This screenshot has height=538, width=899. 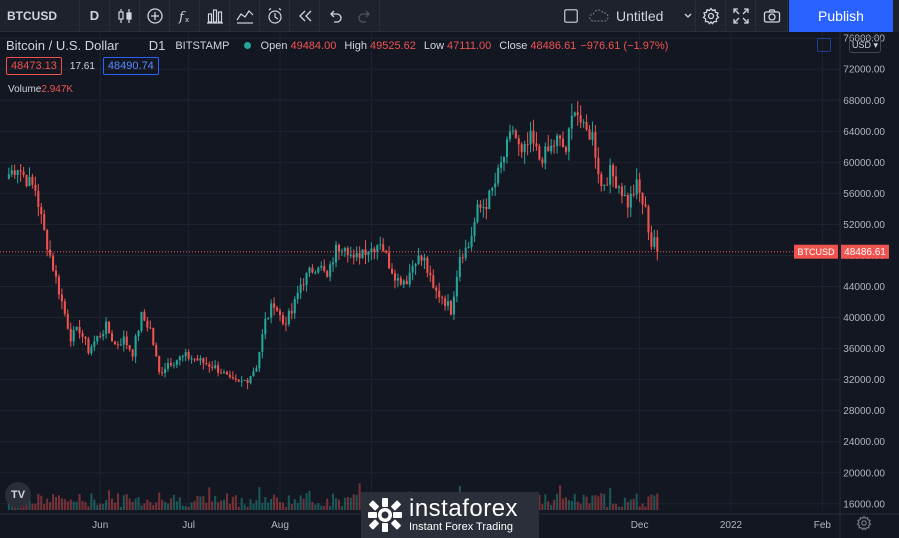 I want to click on camera-icon, so click(x=772, y=16).